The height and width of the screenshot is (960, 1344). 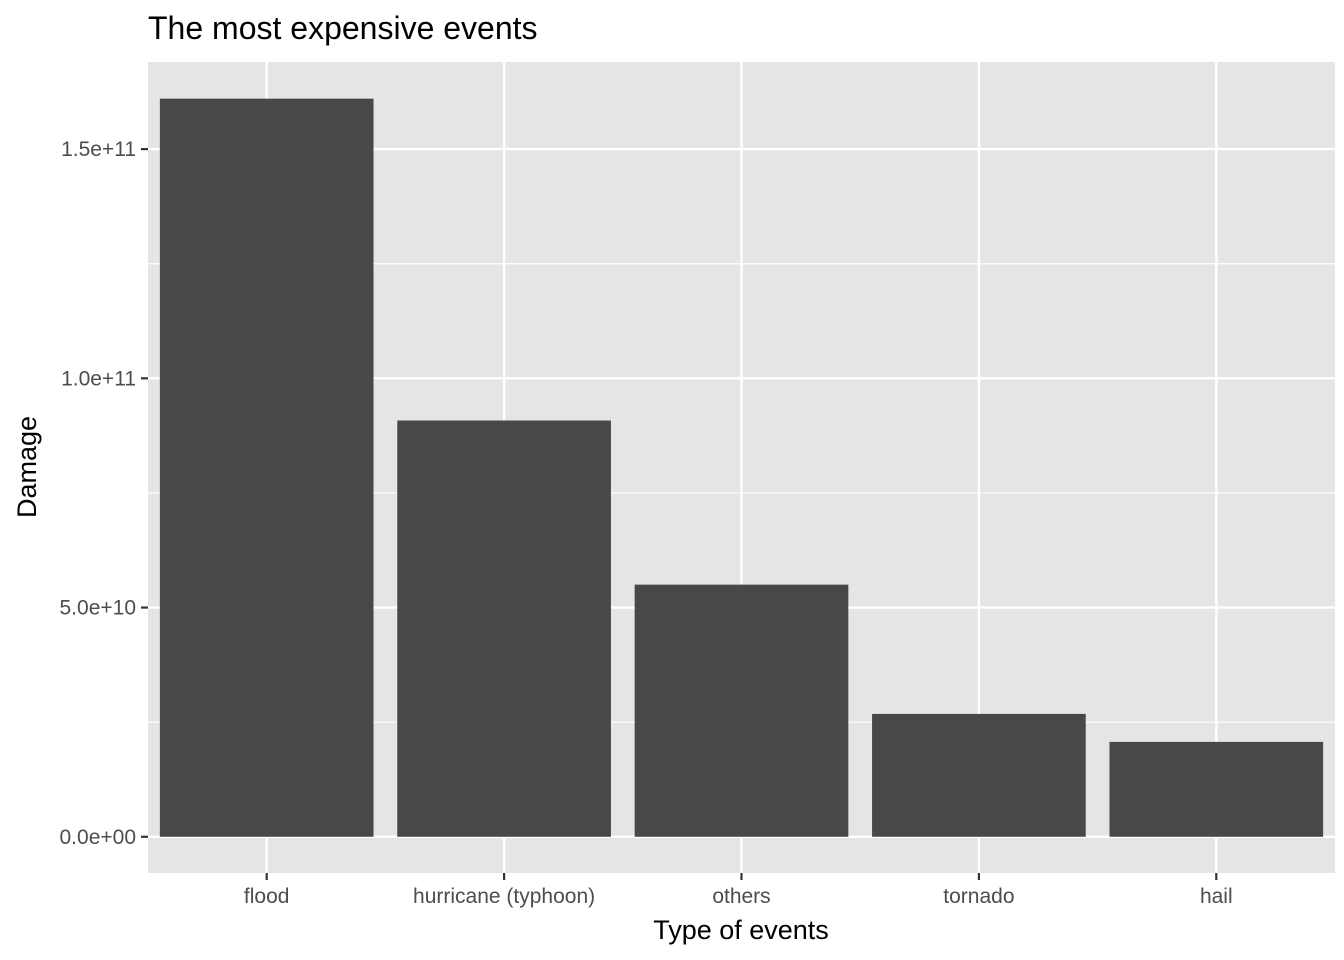 What do you see at coordinates (741, 710) in the screenshot?
I see `bar-others` at bounding box center [741, 710].